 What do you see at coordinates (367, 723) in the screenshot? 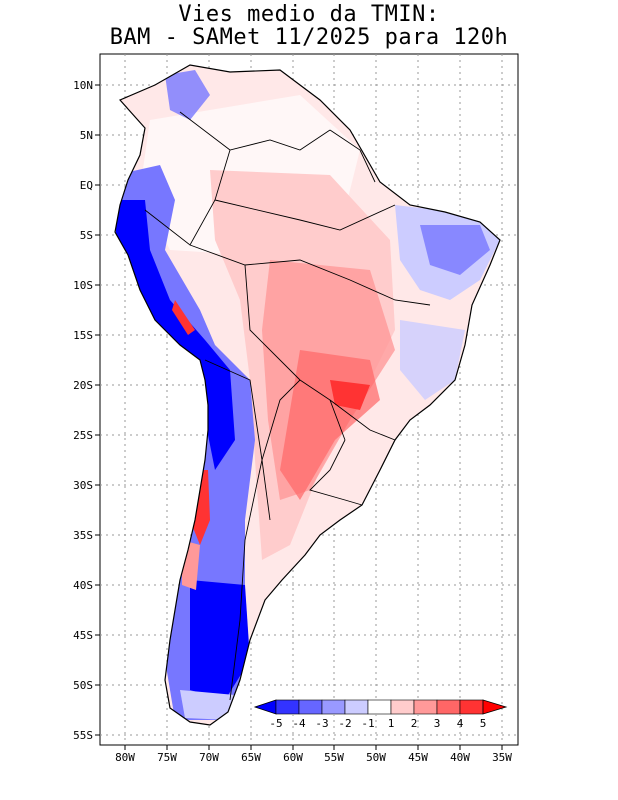
I see `colorbar-label: -1` at bounding box center [367, 723].